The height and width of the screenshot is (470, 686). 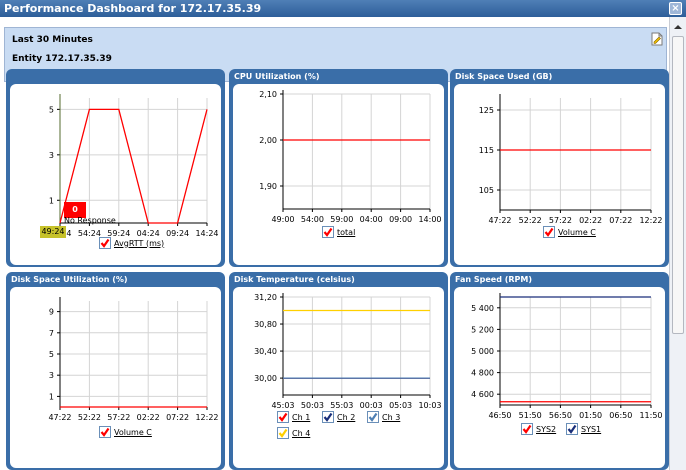 What do you see at coordinates (265, 351) in the screenshot?
I see `y-tick-label: 30,40` at bounding box center [265, 351].